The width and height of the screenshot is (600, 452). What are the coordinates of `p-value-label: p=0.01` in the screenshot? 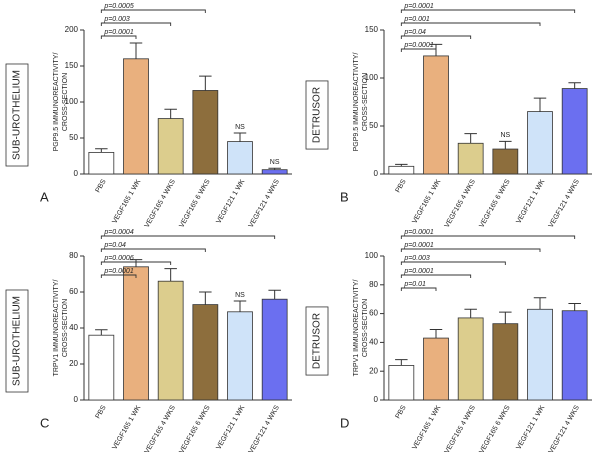 It's located at (414, 284).